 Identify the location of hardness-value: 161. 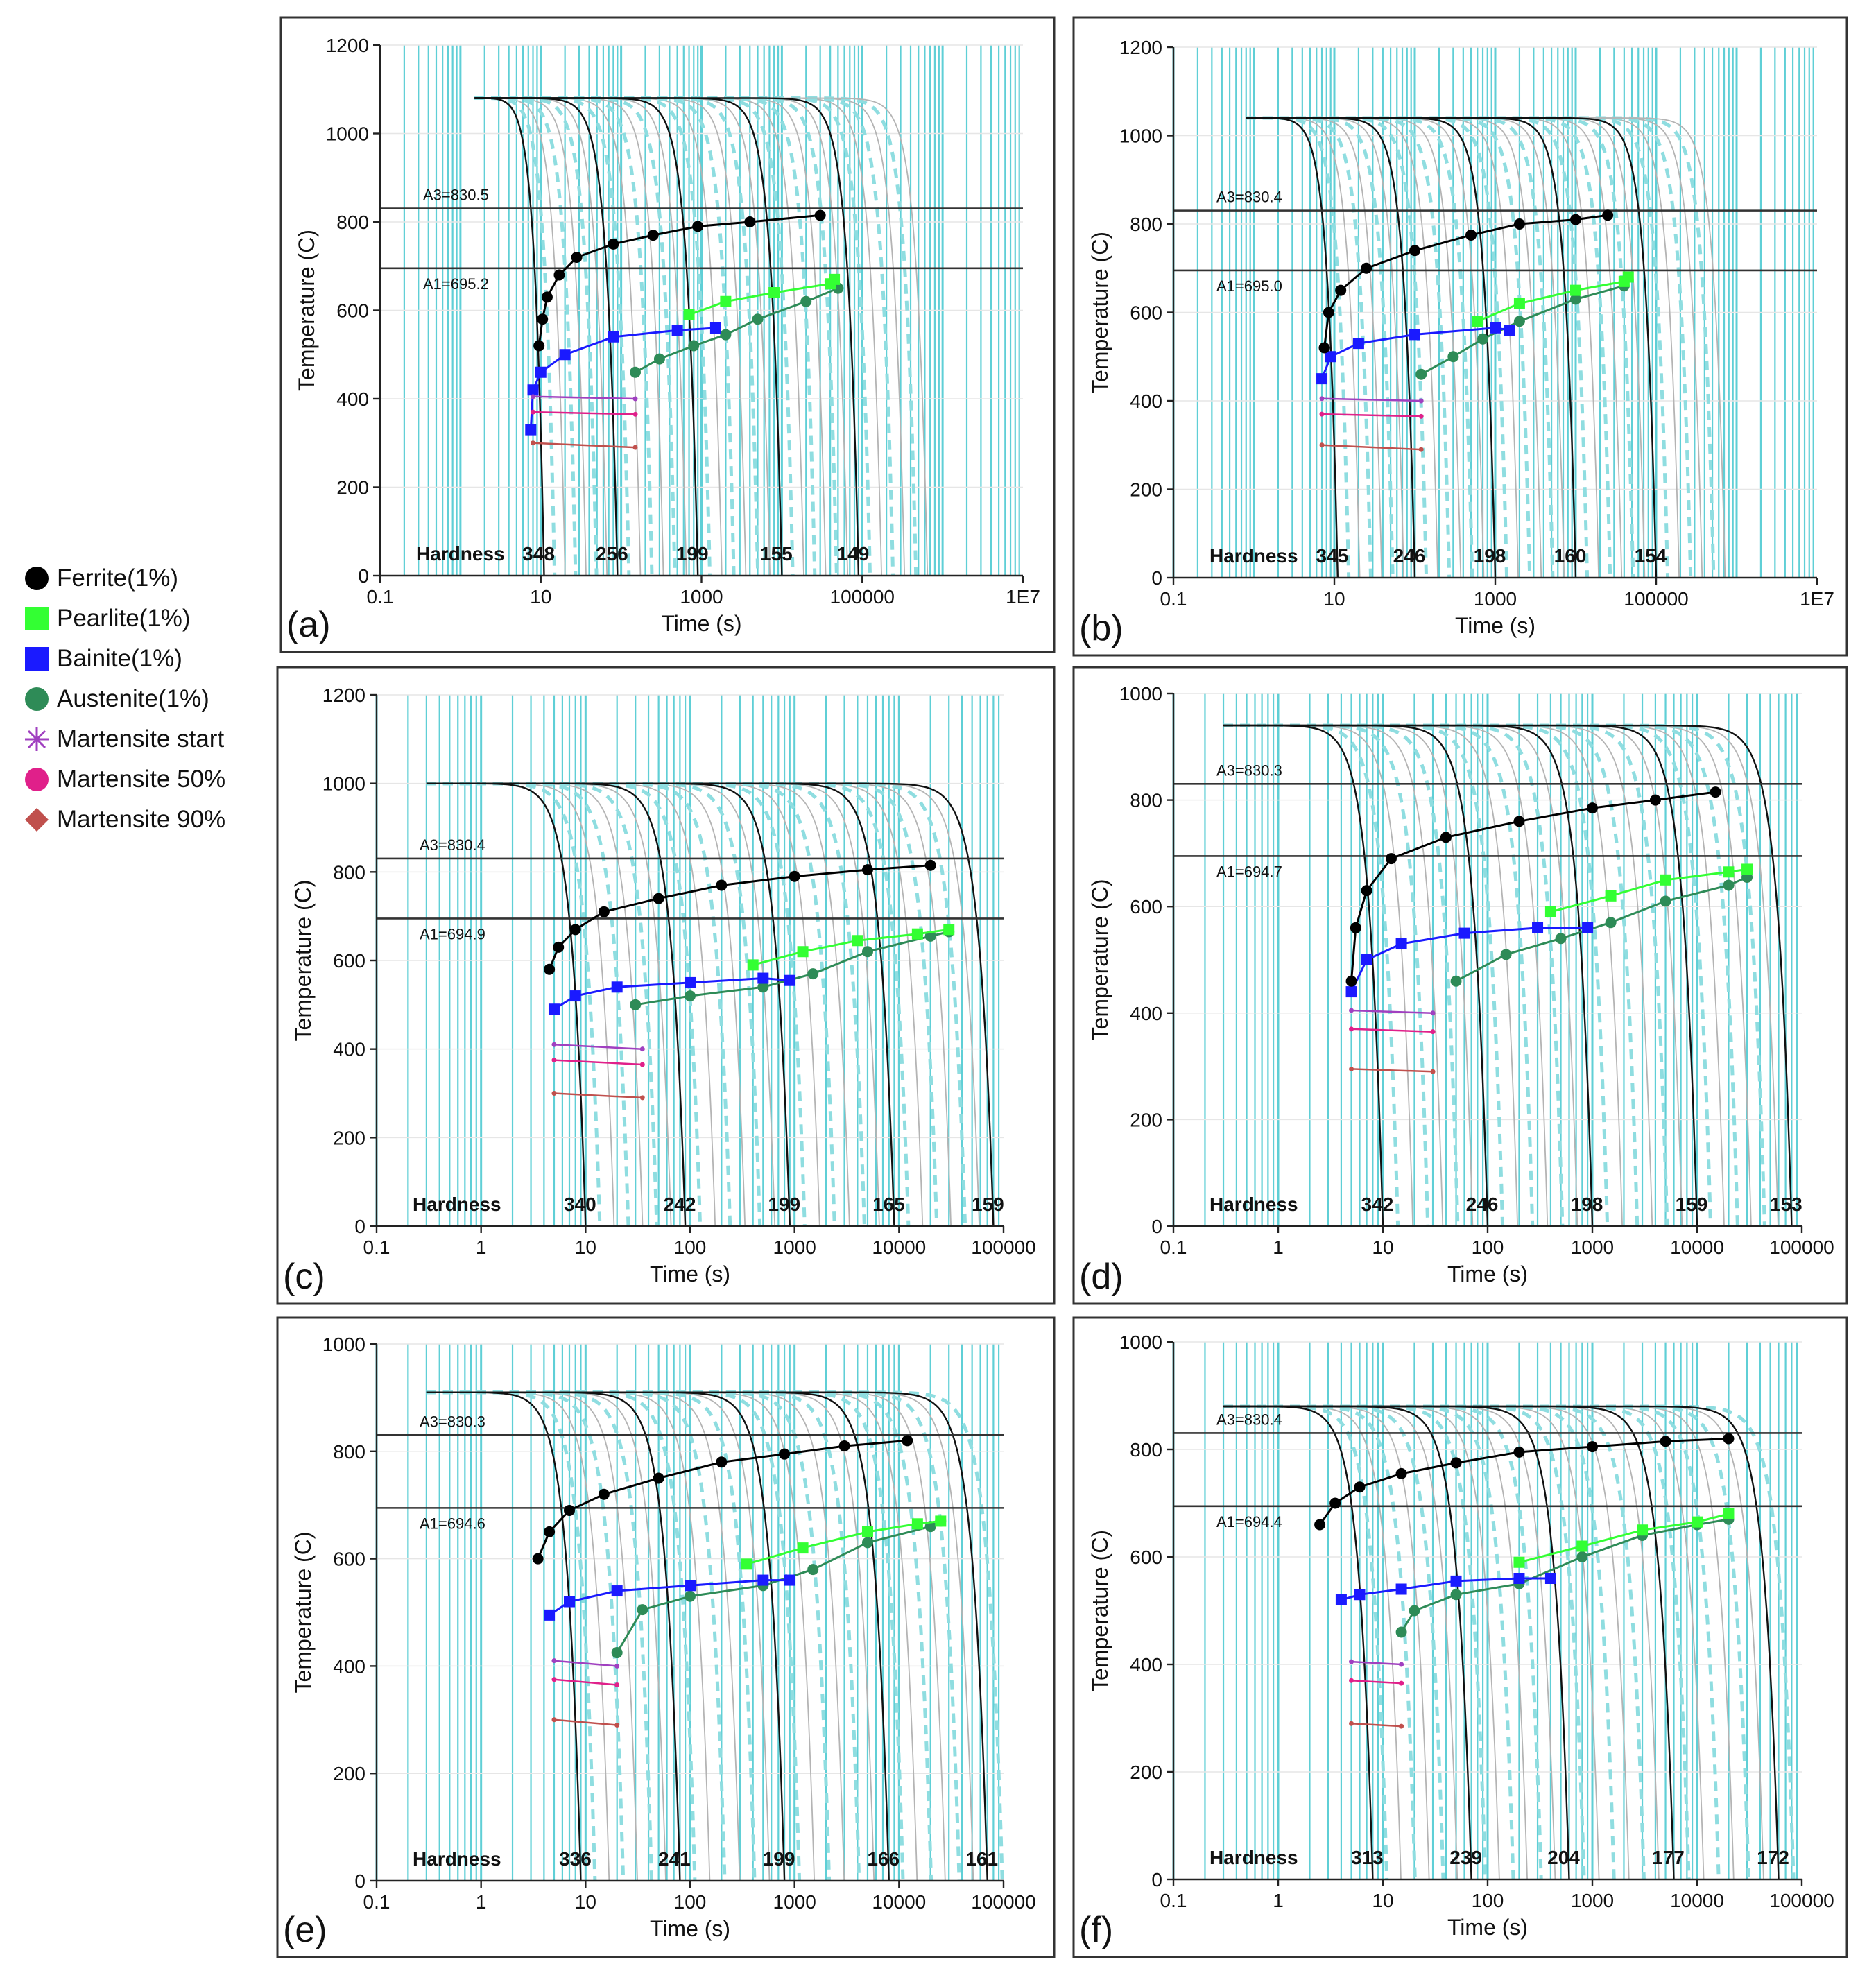
(981, 1859).